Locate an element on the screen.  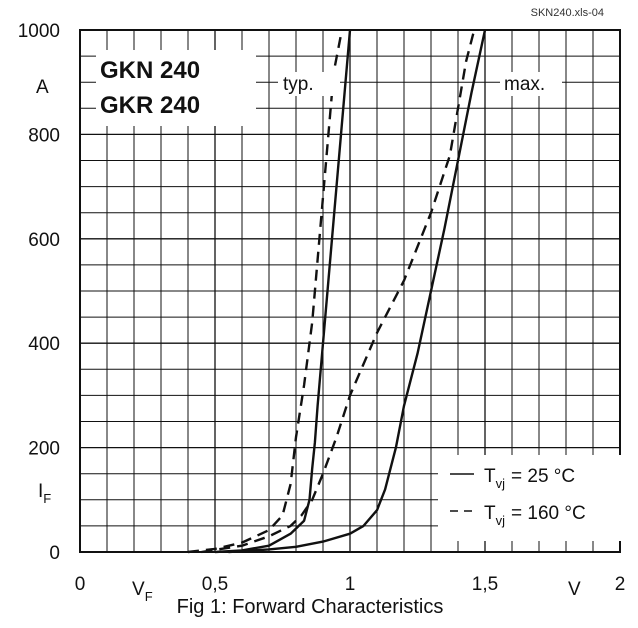
y-tick-label: 0 is located at coordinates (54, 553).